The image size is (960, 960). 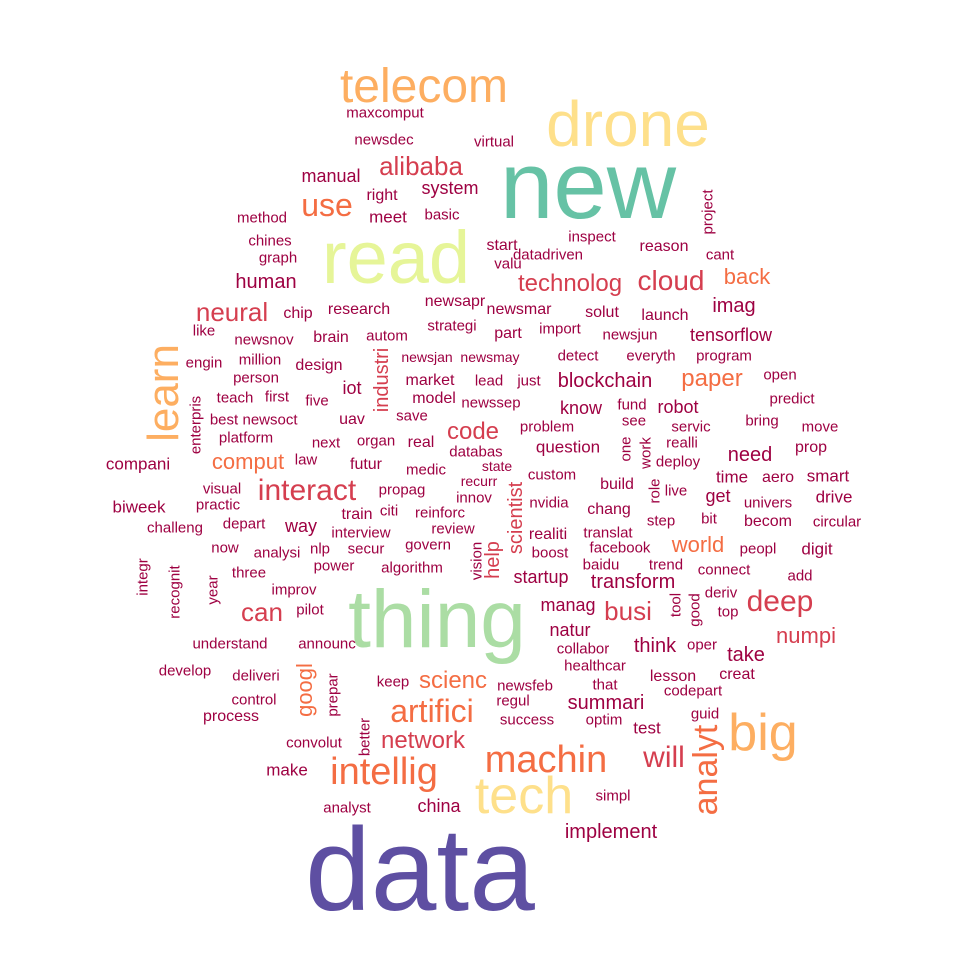 I want to click on word-review: review, so click(x=453, y=529).